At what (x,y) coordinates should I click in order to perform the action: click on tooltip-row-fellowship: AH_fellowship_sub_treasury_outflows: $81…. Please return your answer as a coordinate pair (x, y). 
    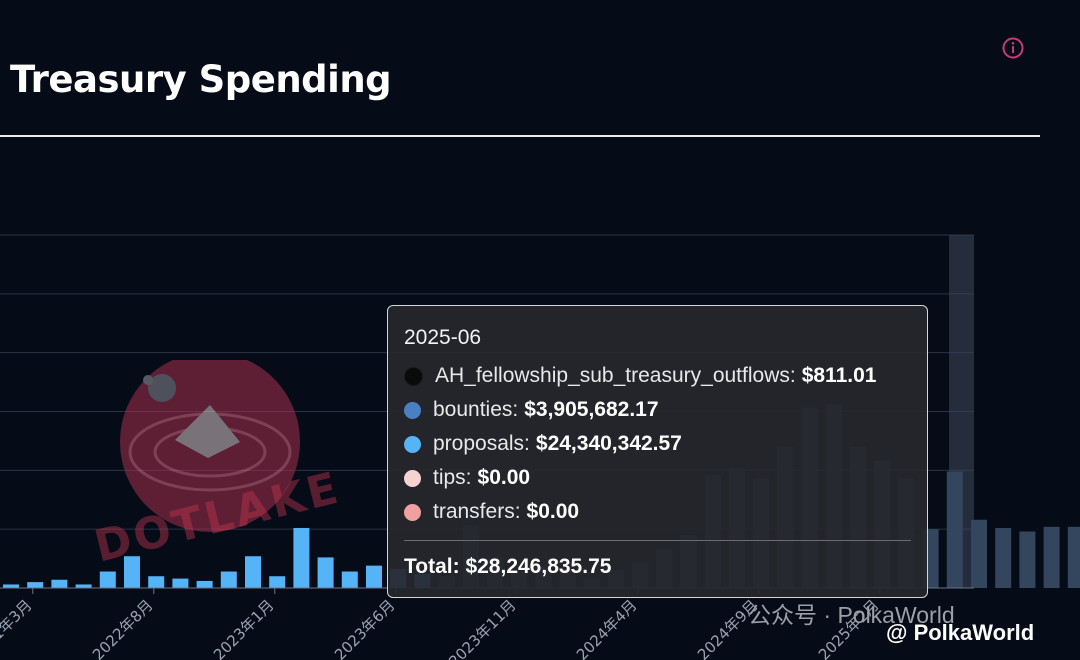
    Looking at the image, I should click on (657, 376).